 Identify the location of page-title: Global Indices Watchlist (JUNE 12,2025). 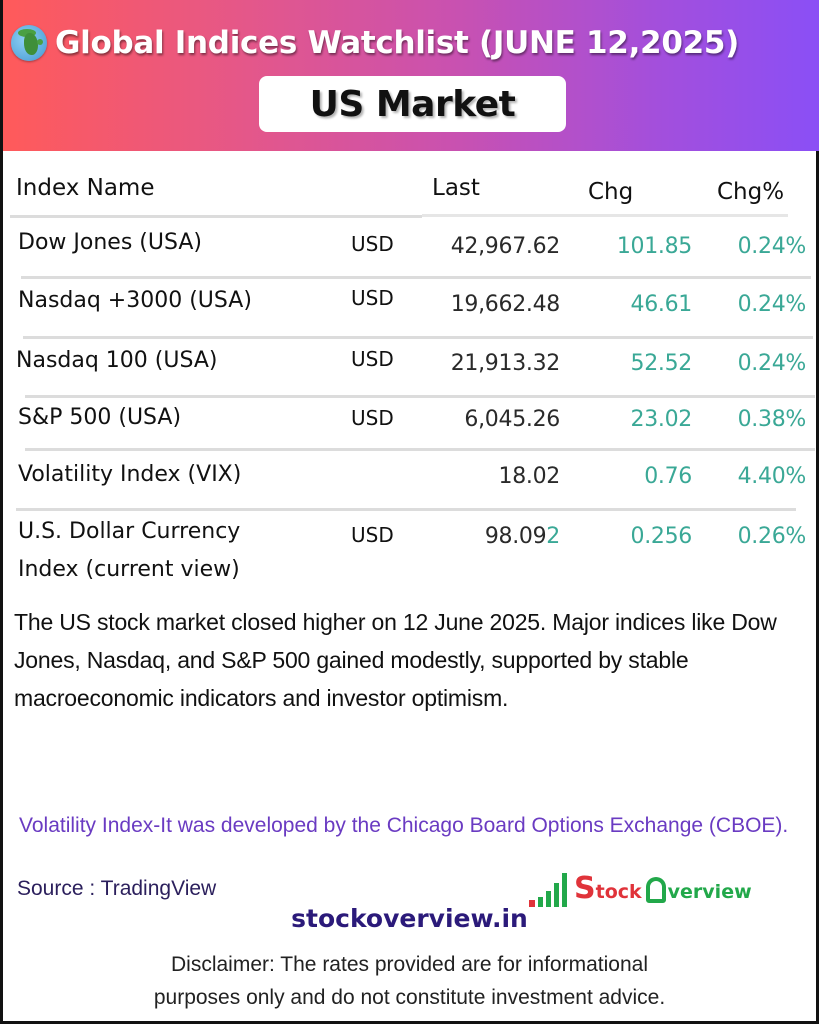
(397, 43).